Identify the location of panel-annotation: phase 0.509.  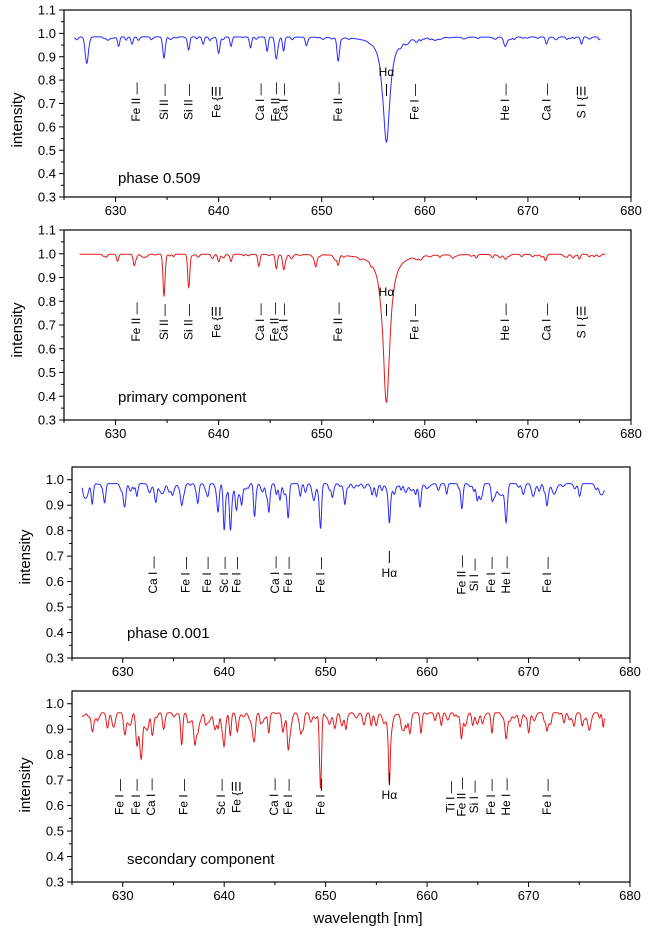
(159, 178).